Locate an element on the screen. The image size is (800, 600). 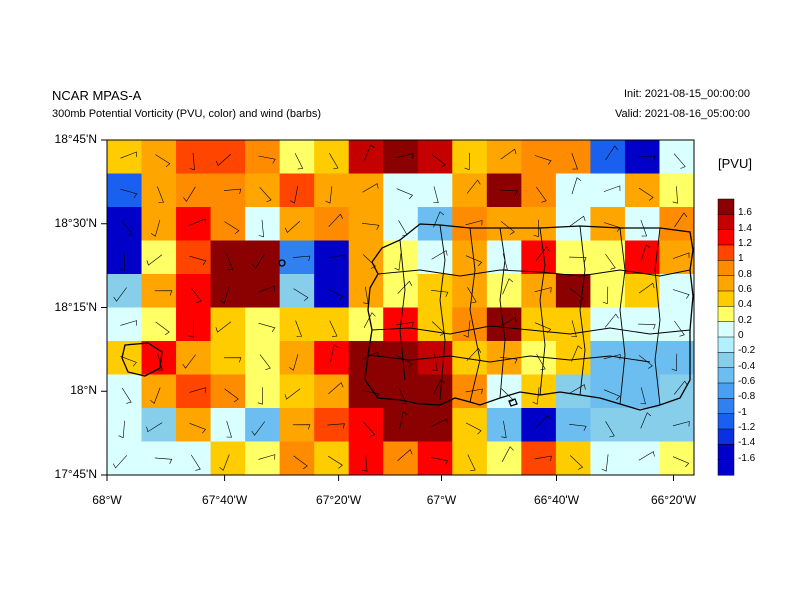
figure-title: NCAR MPAS-A is located at coordinates (97, 95).